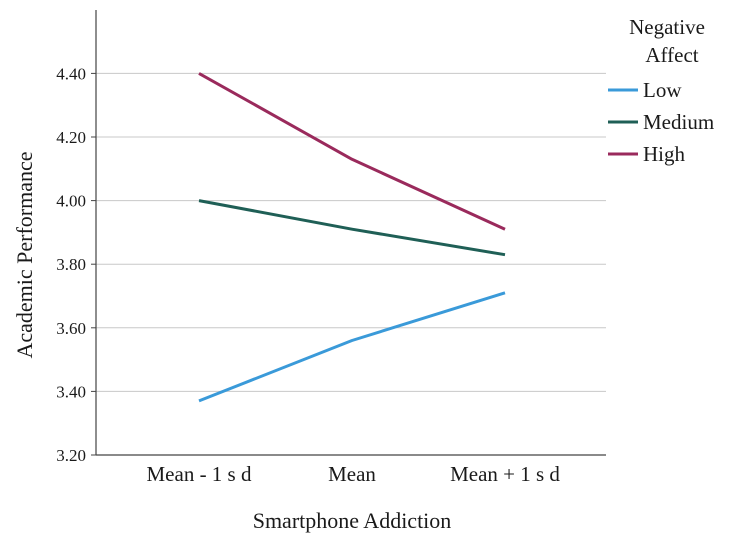  I want to click on series-line-high, so click(352, 151).